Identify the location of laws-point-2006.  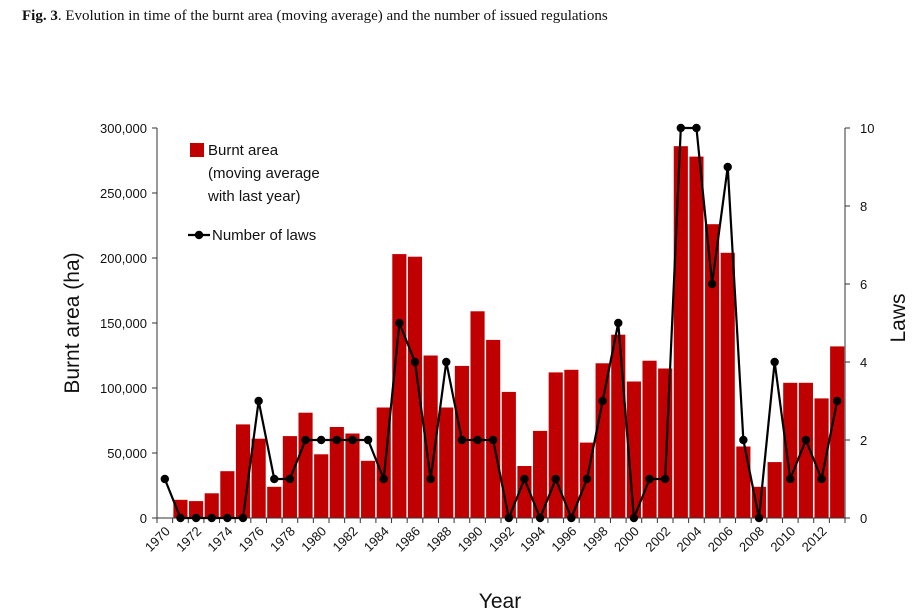
(727, 167).